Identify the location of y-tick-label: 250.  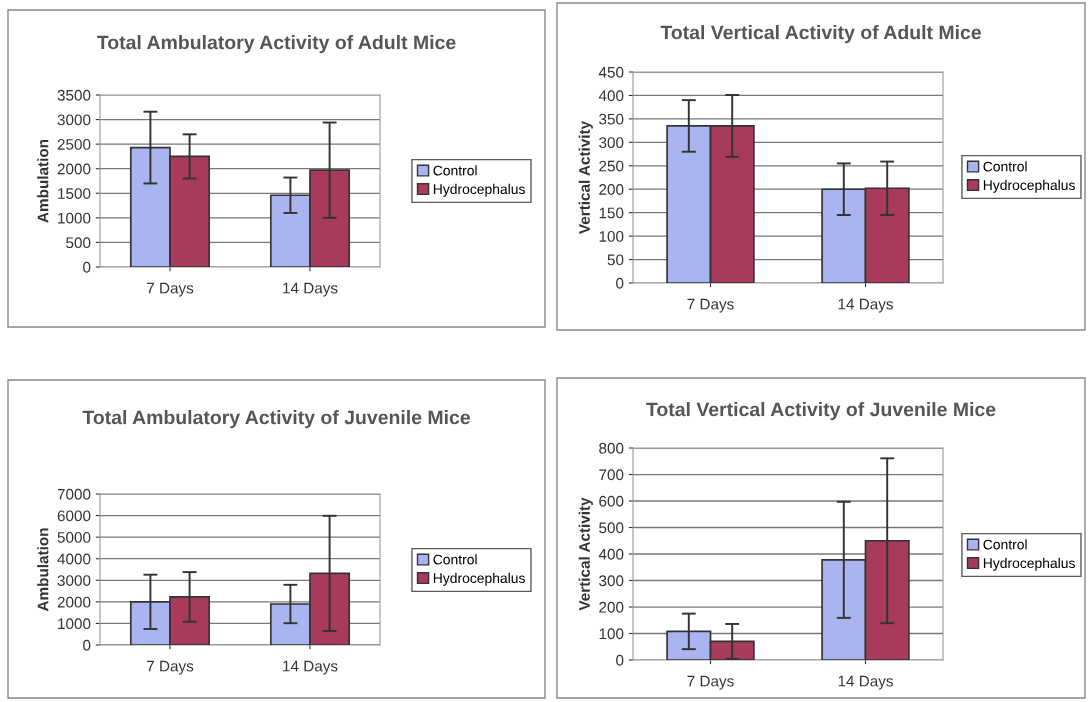
(611, 166).